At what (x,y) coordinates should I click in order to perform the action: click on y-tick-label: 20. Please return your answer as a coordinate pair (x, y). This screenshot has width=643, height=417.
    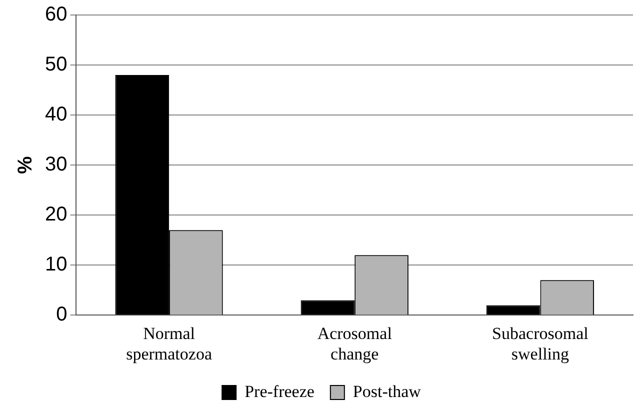
    Looking at the image, I should click on (56, 215).